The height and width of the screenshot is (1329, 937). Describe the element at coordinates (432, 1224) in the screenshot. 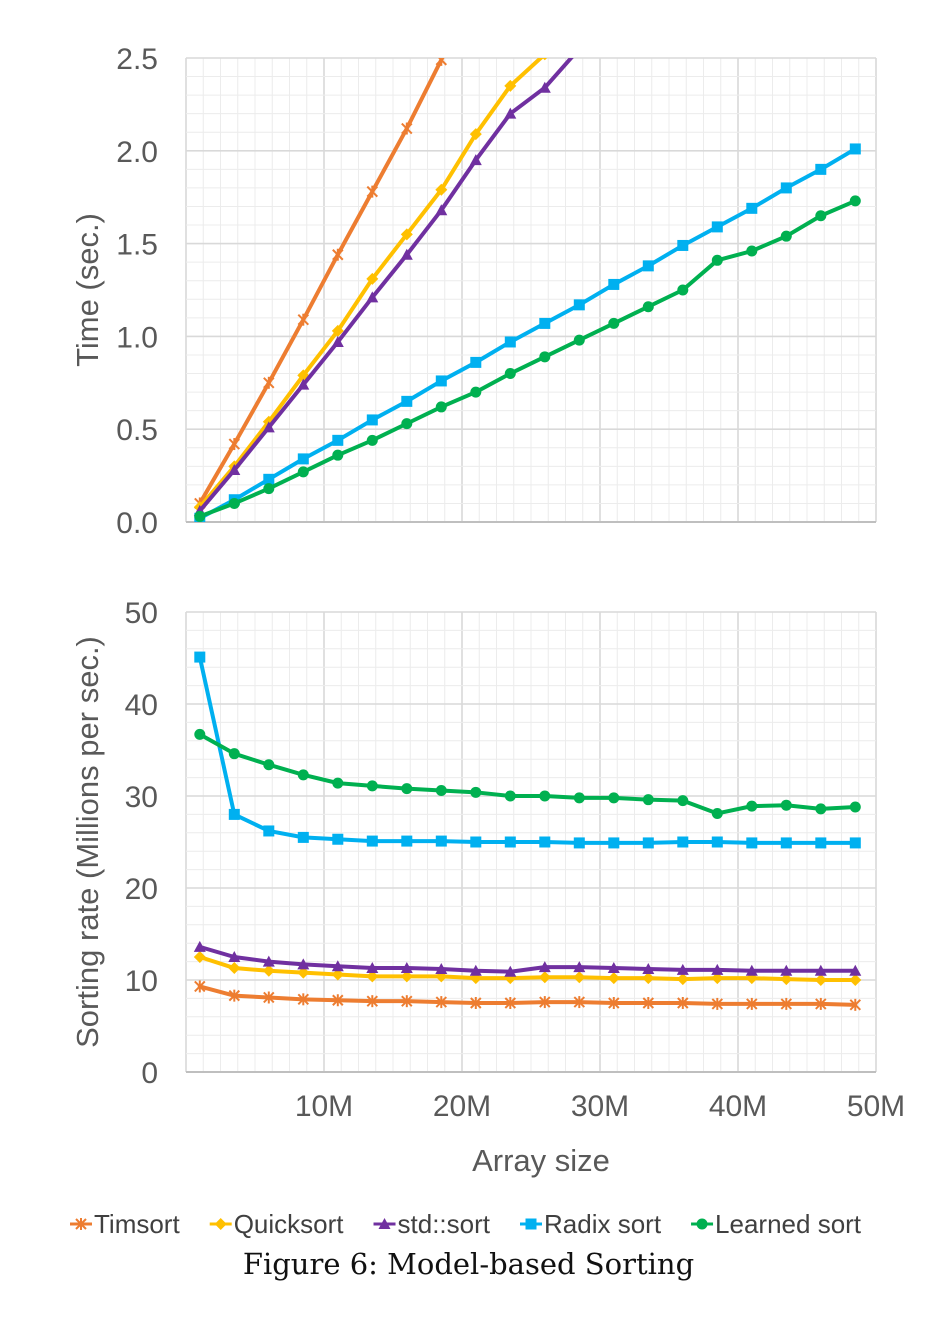

I see `legend-item-std-sort: std::sort` at that location.